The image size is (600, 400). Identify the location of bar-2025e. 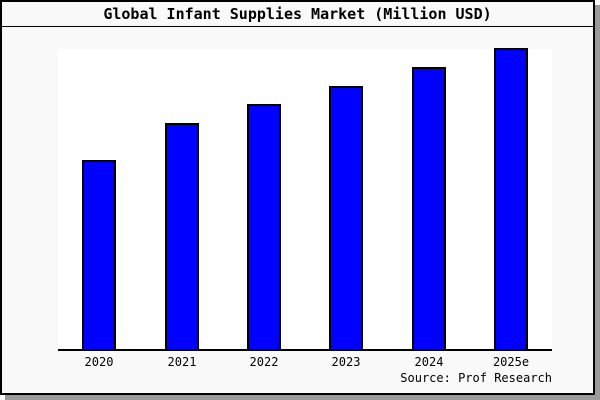
(511, 198).